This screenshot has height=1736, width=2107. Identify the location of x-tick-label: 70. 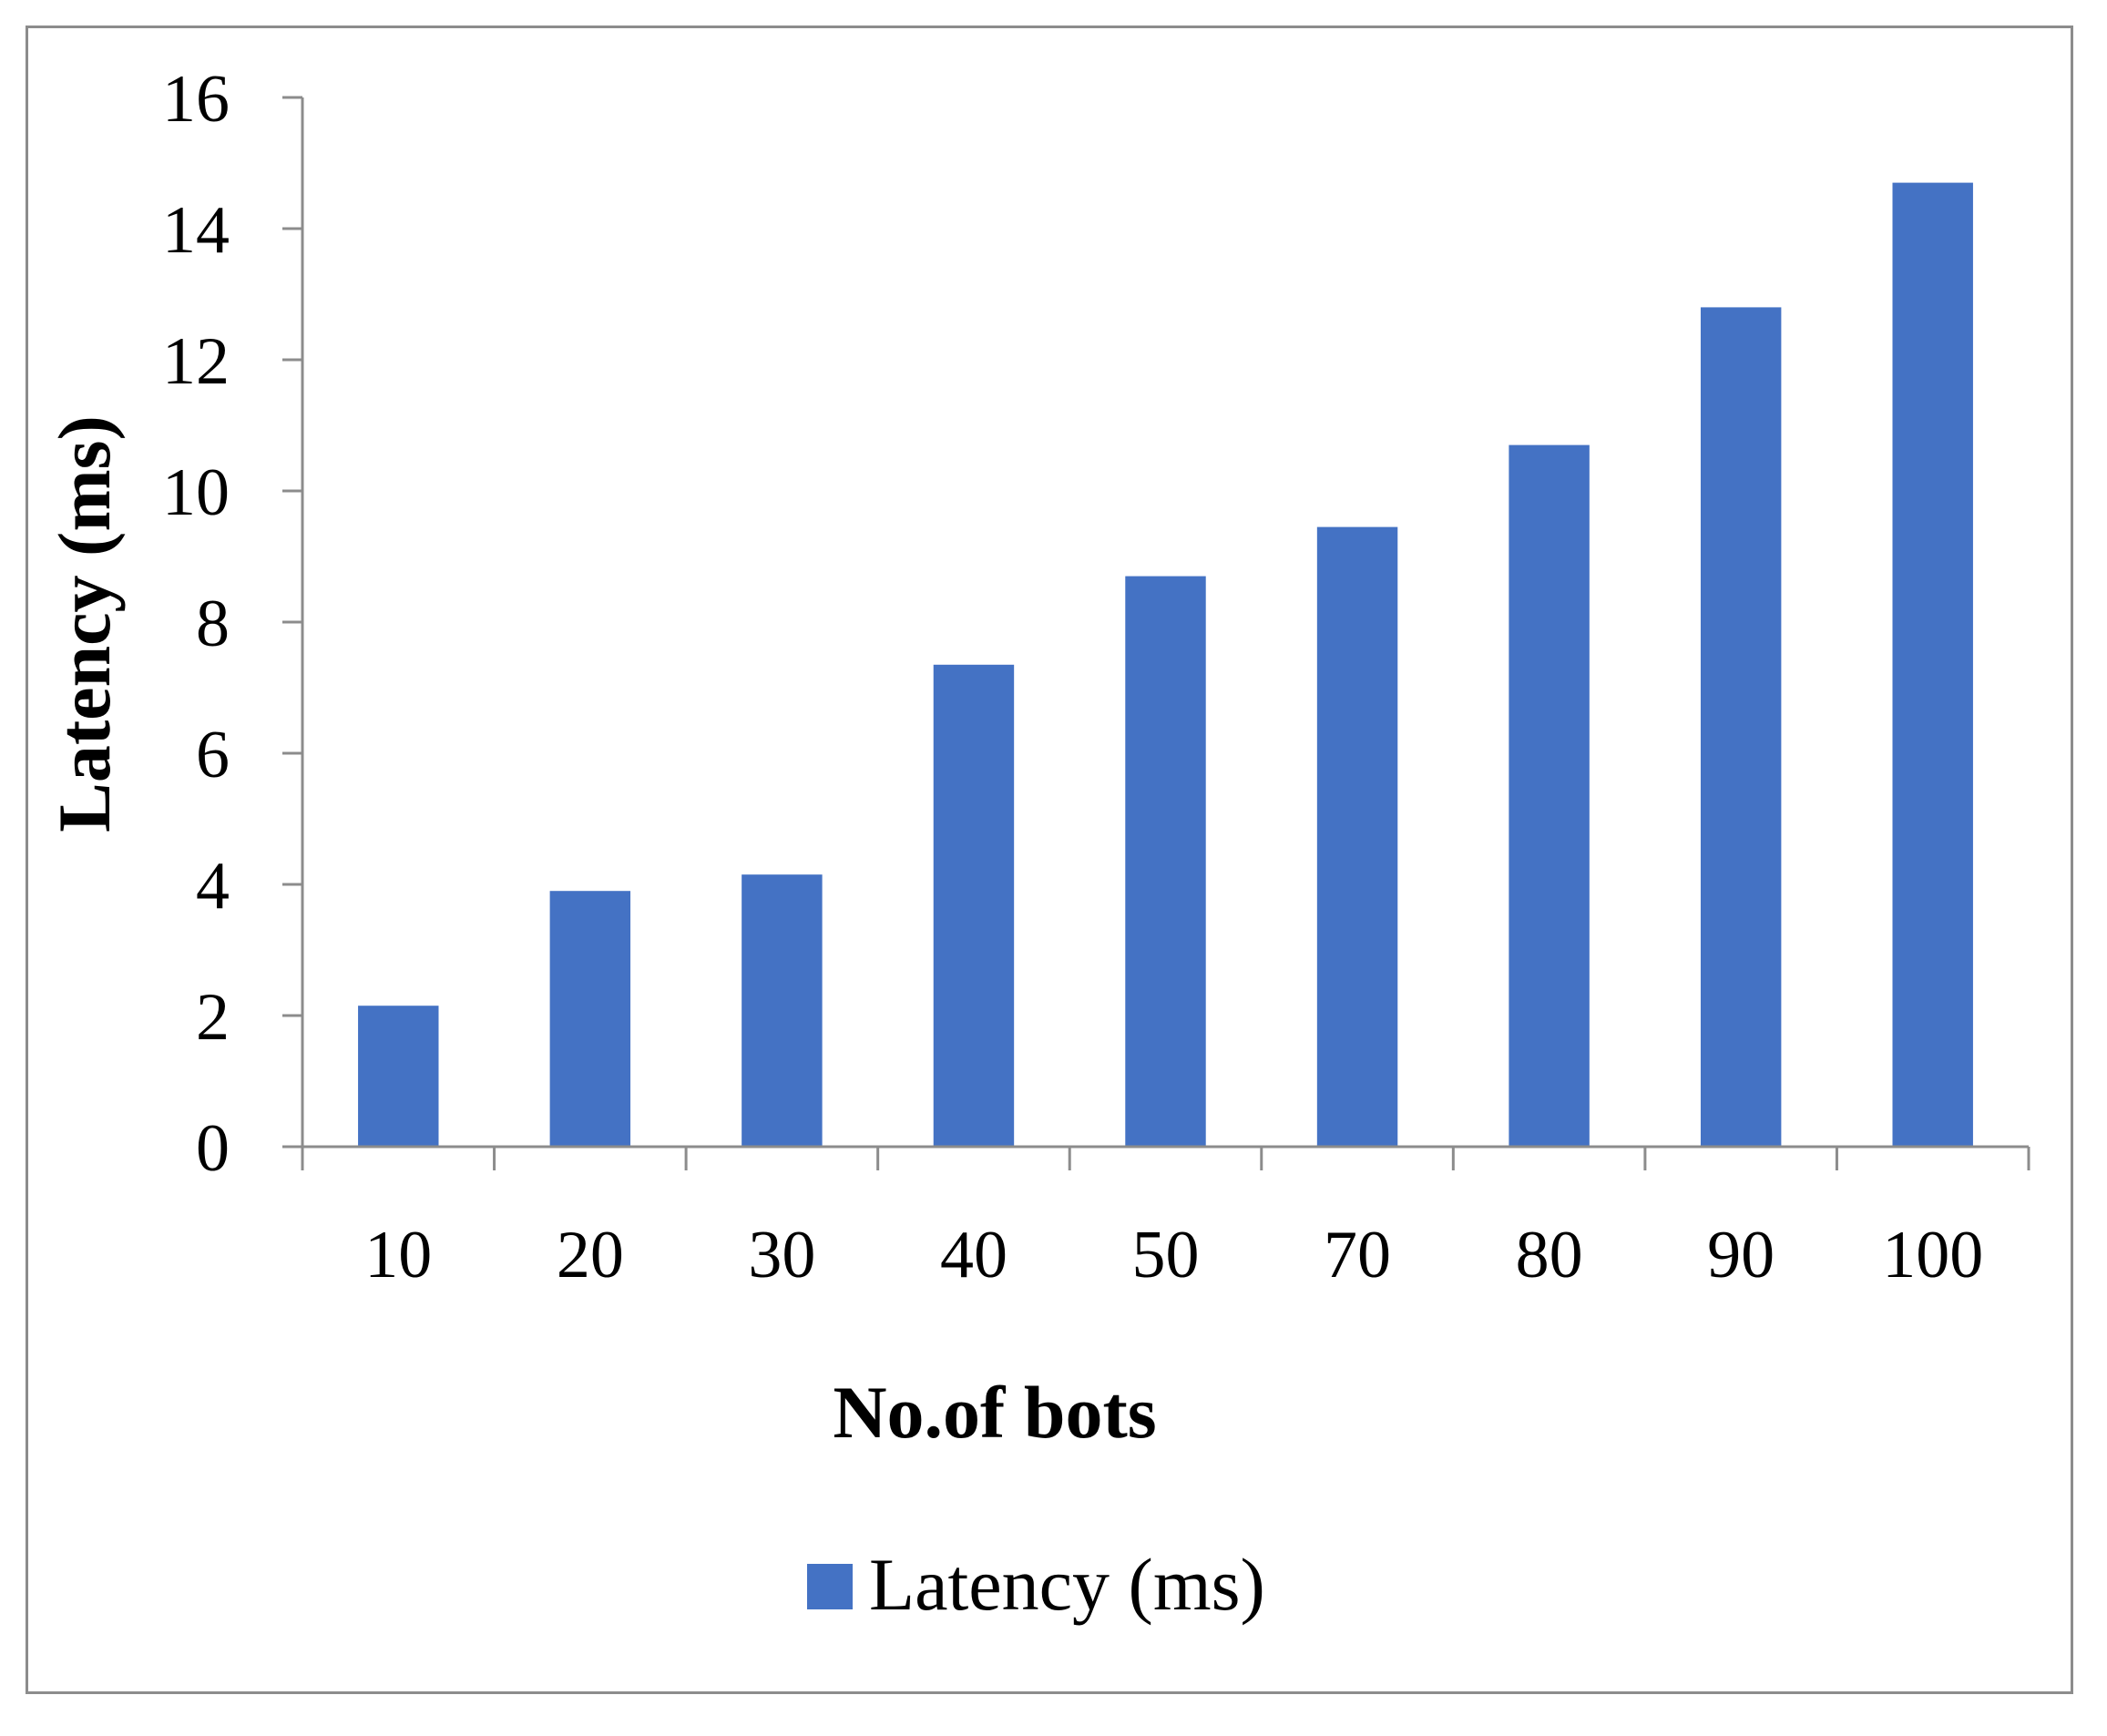
(1357, 1255).